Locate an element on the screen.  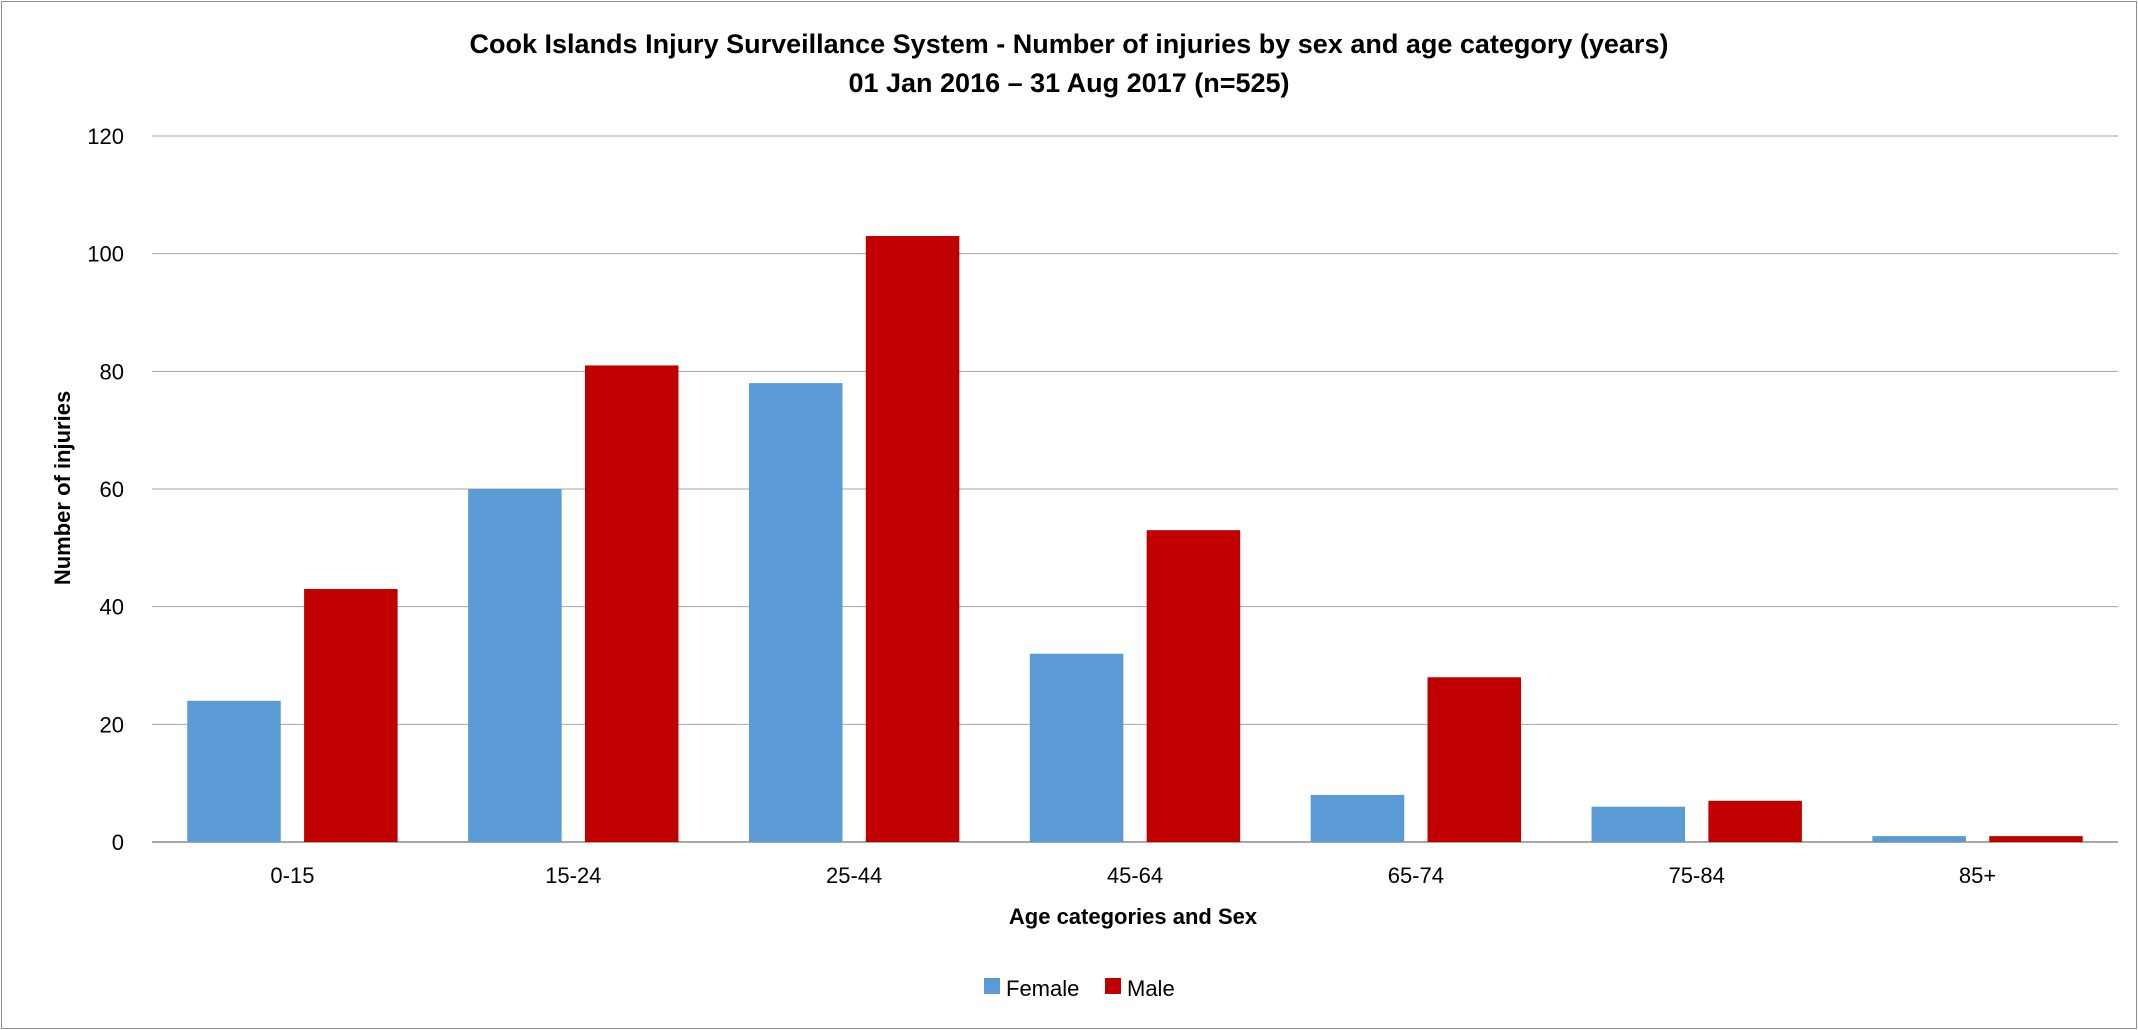
x-tick-label: 75-84 is located at coordinates (1697, 875).